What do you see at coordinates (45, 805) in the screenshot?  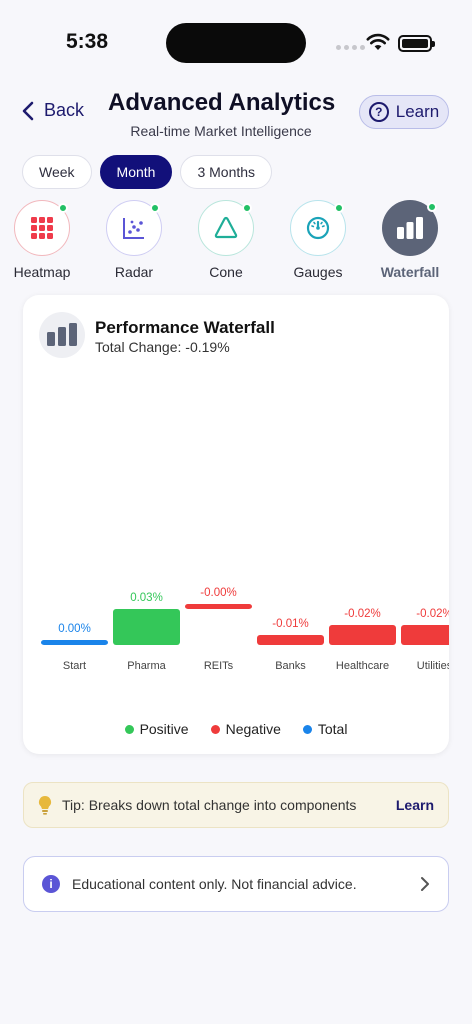 I see `lightbulb-icon` at bounding box center [45, 805].